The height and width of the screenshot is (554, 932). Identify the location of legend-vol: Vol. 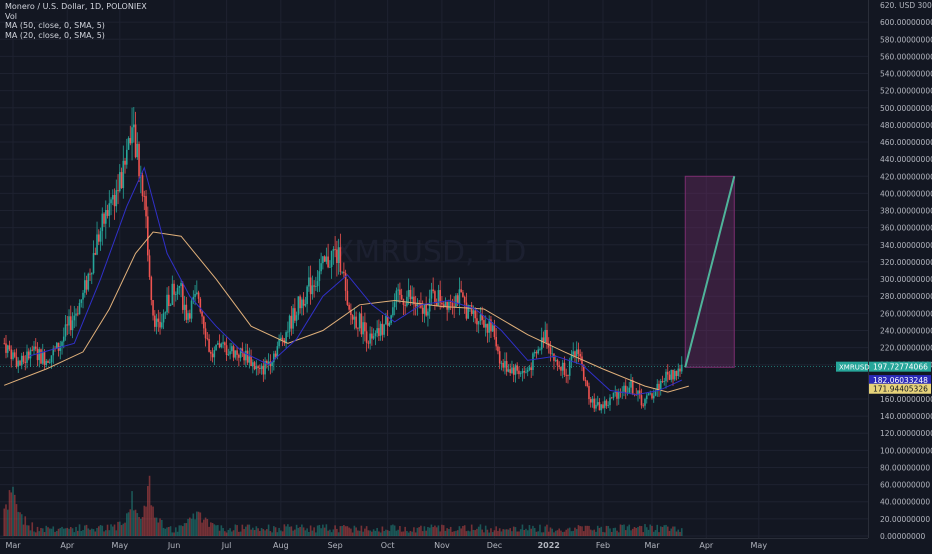
(11, 16).